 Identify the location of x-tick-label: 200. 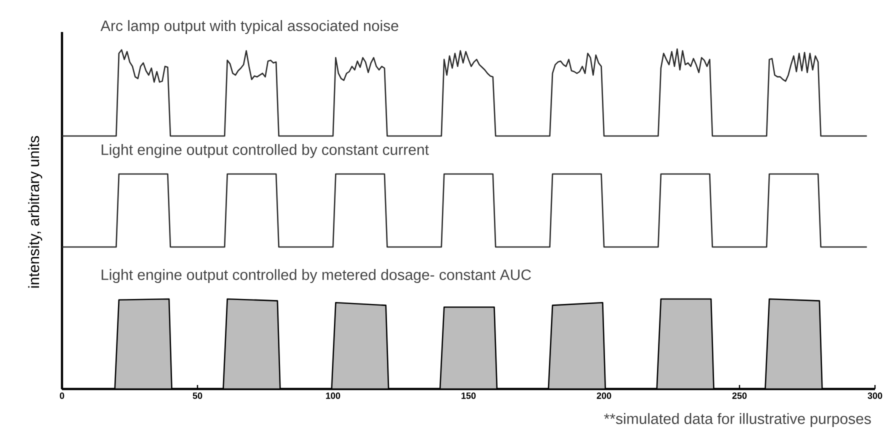
(604, 395).